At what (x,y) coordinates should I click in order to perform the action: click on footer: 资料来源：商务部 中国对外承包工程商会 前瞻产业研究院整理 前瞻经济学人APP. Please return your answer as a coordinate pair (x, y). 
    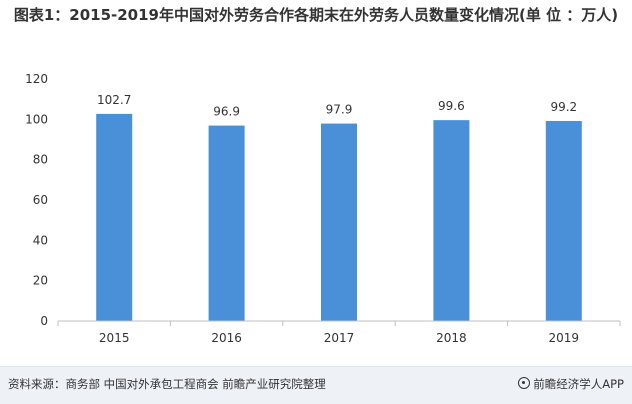
    Looking at the image, I should click on (316, 385).